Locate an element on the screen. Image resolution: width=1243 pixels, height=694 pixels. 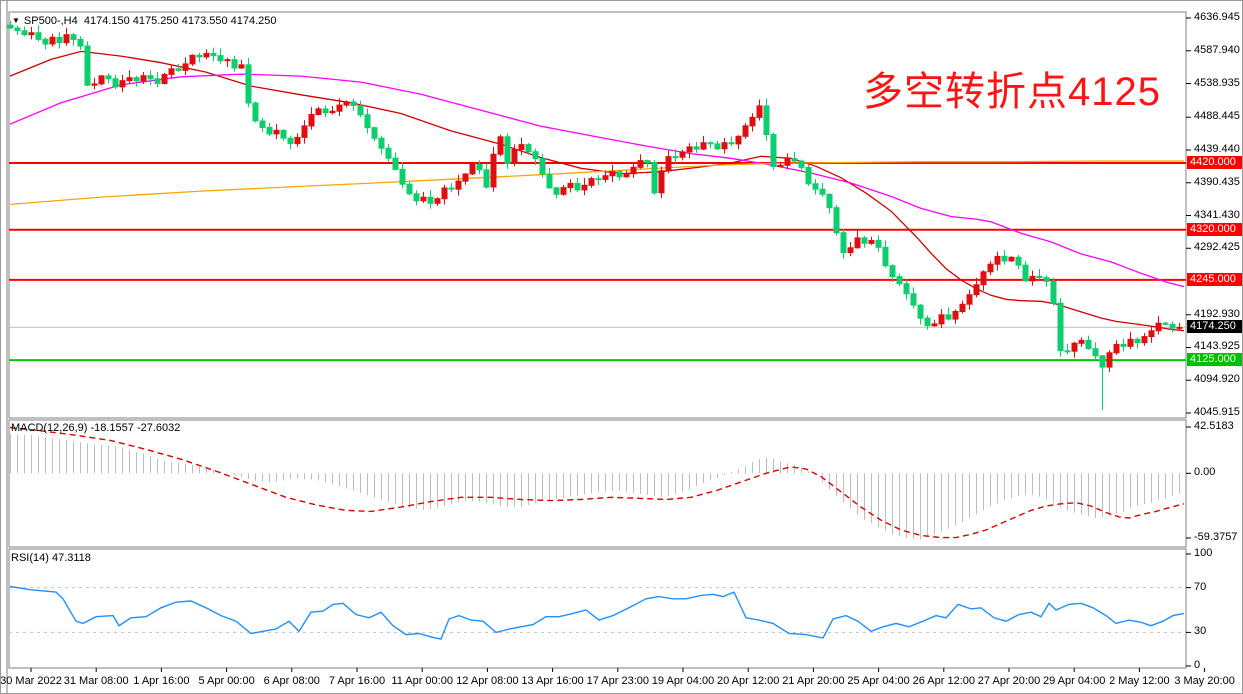
macd-histogram is located at coordinates (595, 487).